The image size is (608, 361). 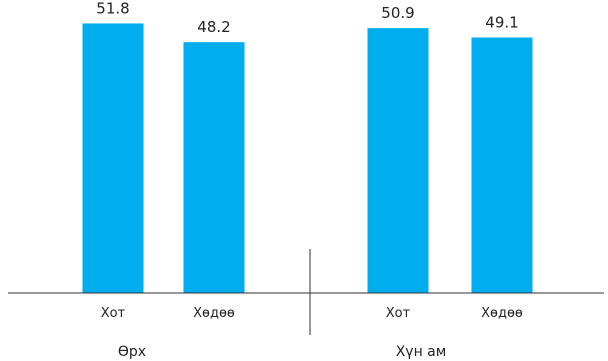 What do you see at coordinates (421, 352) in the screenshot?
I see `group-label-2: Хүн ам` at bounding box center [421, 352].